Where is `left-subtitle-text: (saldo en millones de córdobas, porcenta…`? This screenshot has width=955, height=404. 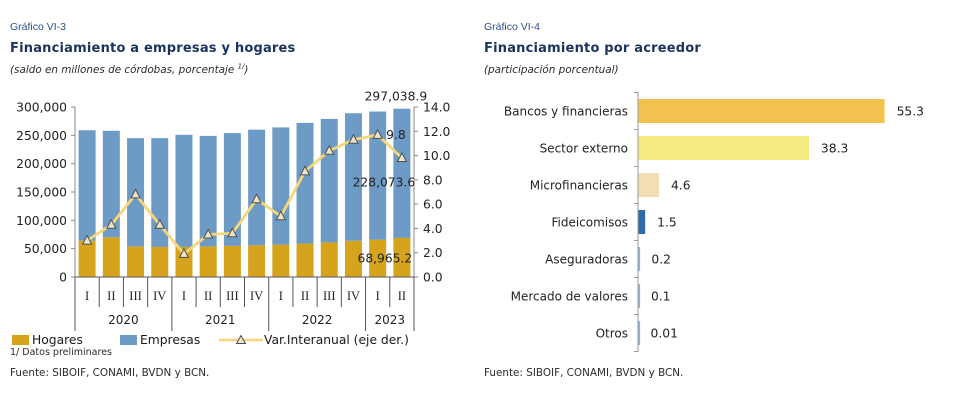 left-subtitle-text: (saldo en millones de córdobas, porcenta… is located at coordinates (124, 70).